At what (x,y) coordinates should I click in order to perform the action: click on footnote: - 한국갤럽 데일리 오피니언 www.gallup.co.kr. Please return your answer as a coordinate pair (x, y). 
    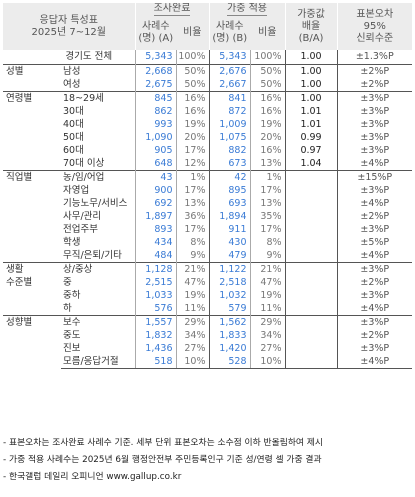
    Looking at the image, I should click on (92, 477).